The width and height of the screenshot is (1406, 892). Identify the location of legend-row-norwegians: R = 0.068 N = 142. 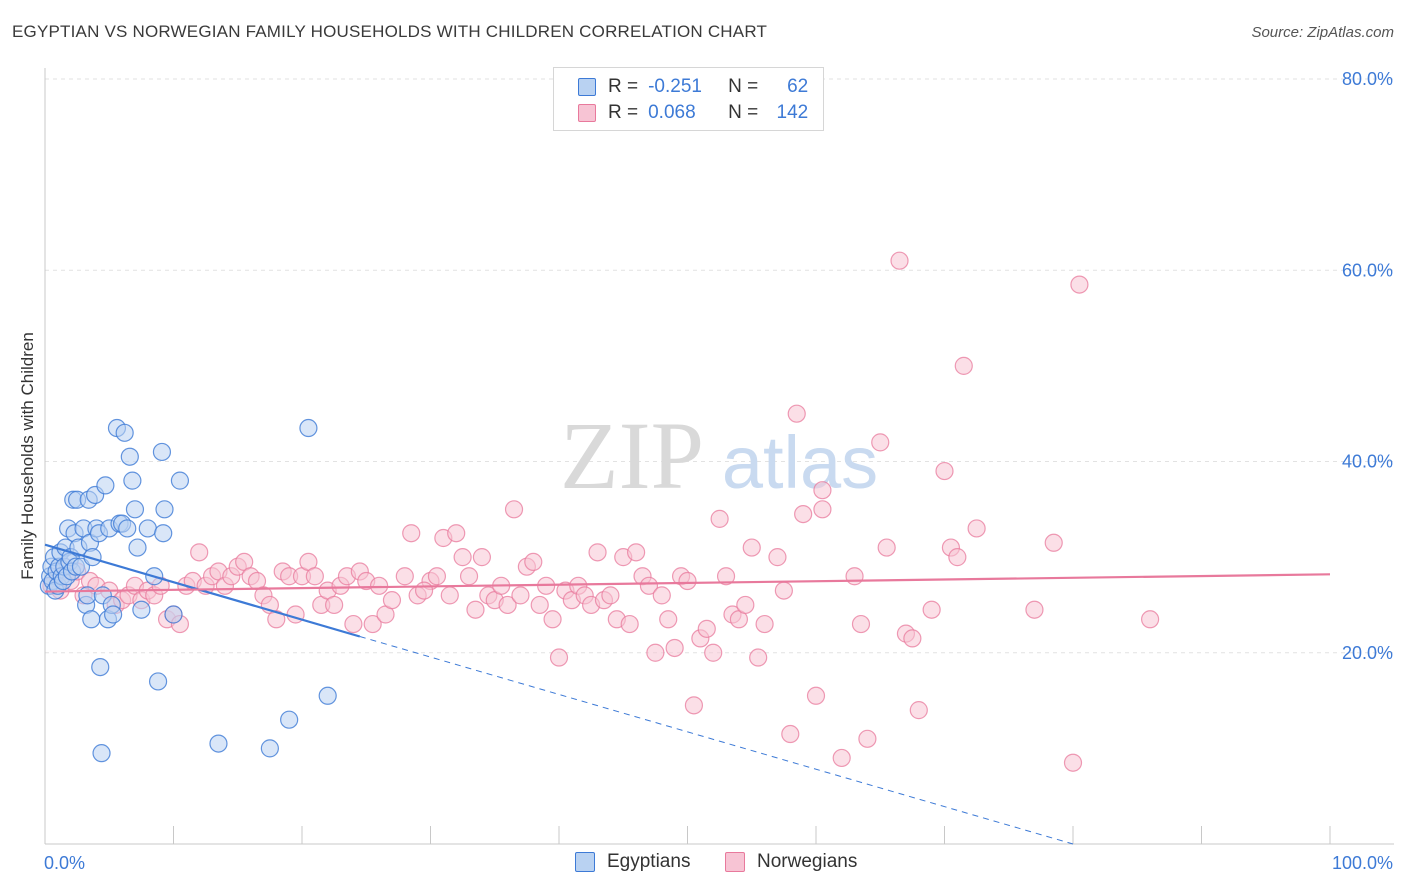
(693, 113).